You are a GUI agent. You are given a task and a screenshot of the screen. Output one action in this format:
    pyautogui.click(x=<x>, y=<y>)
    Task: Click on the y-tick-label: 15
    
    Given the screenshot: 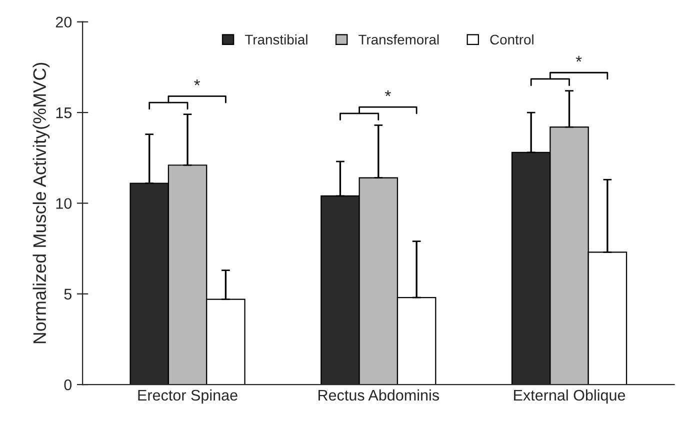 What is the action you would take?
    pyautogui.click(x=64, y=113)
    